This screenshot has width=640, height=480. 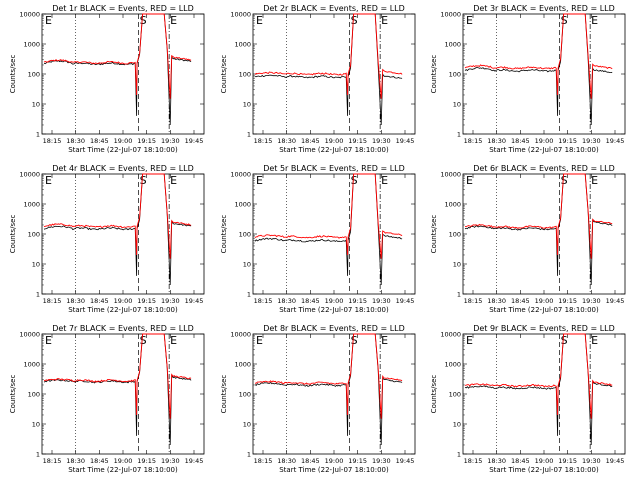 I want to click on panel-title: Det 1r BLACK = Events, RED = LLD, so click(x=123, y=8).